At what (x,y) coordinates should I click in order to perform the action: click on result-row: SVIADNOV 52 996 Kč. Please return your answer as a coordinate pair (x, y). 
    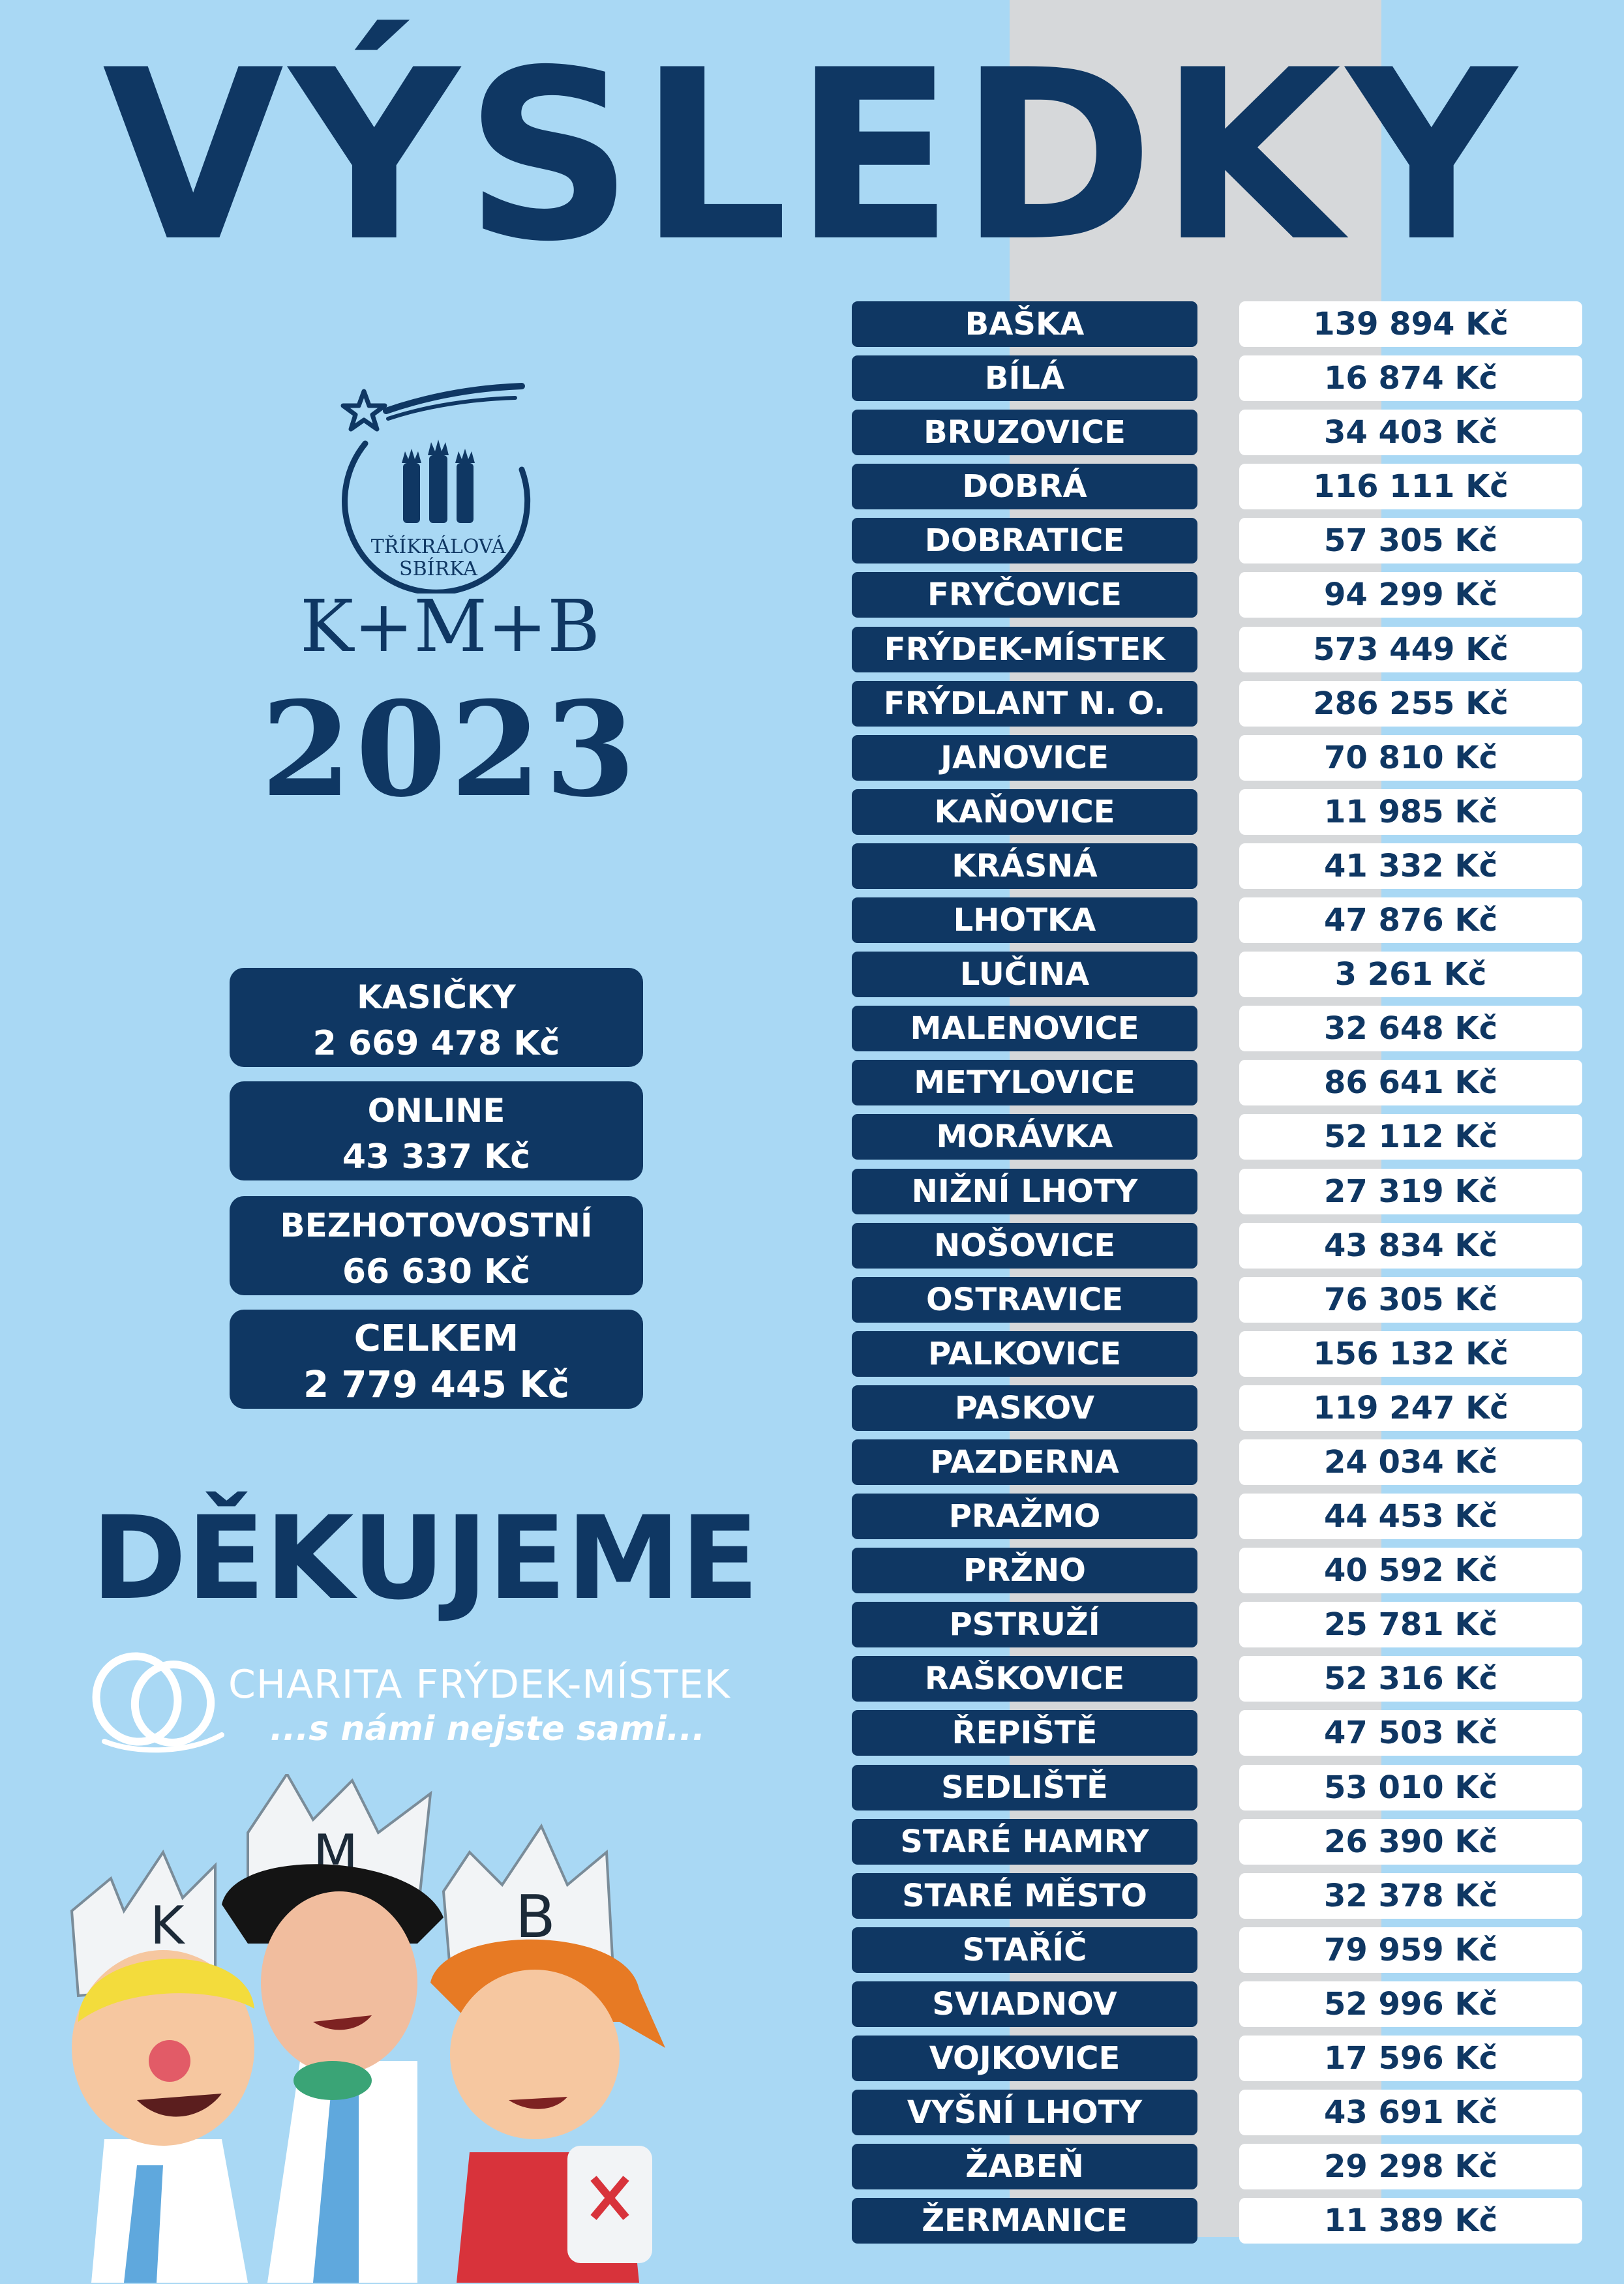
    Looking at the image, I should click on (1217, 2008).